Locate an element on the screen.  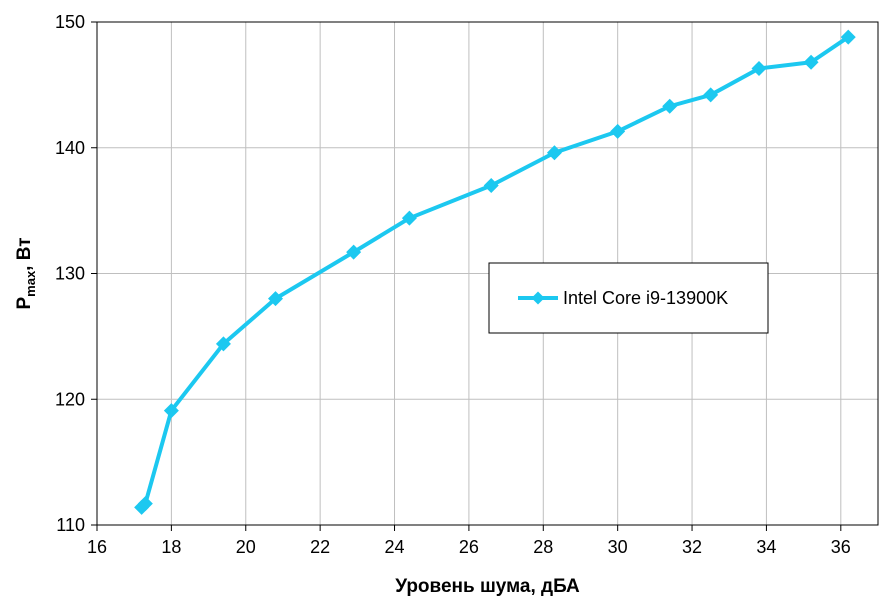
y-axis-title: Pmax, Вт is located at coordinates (26, 273).